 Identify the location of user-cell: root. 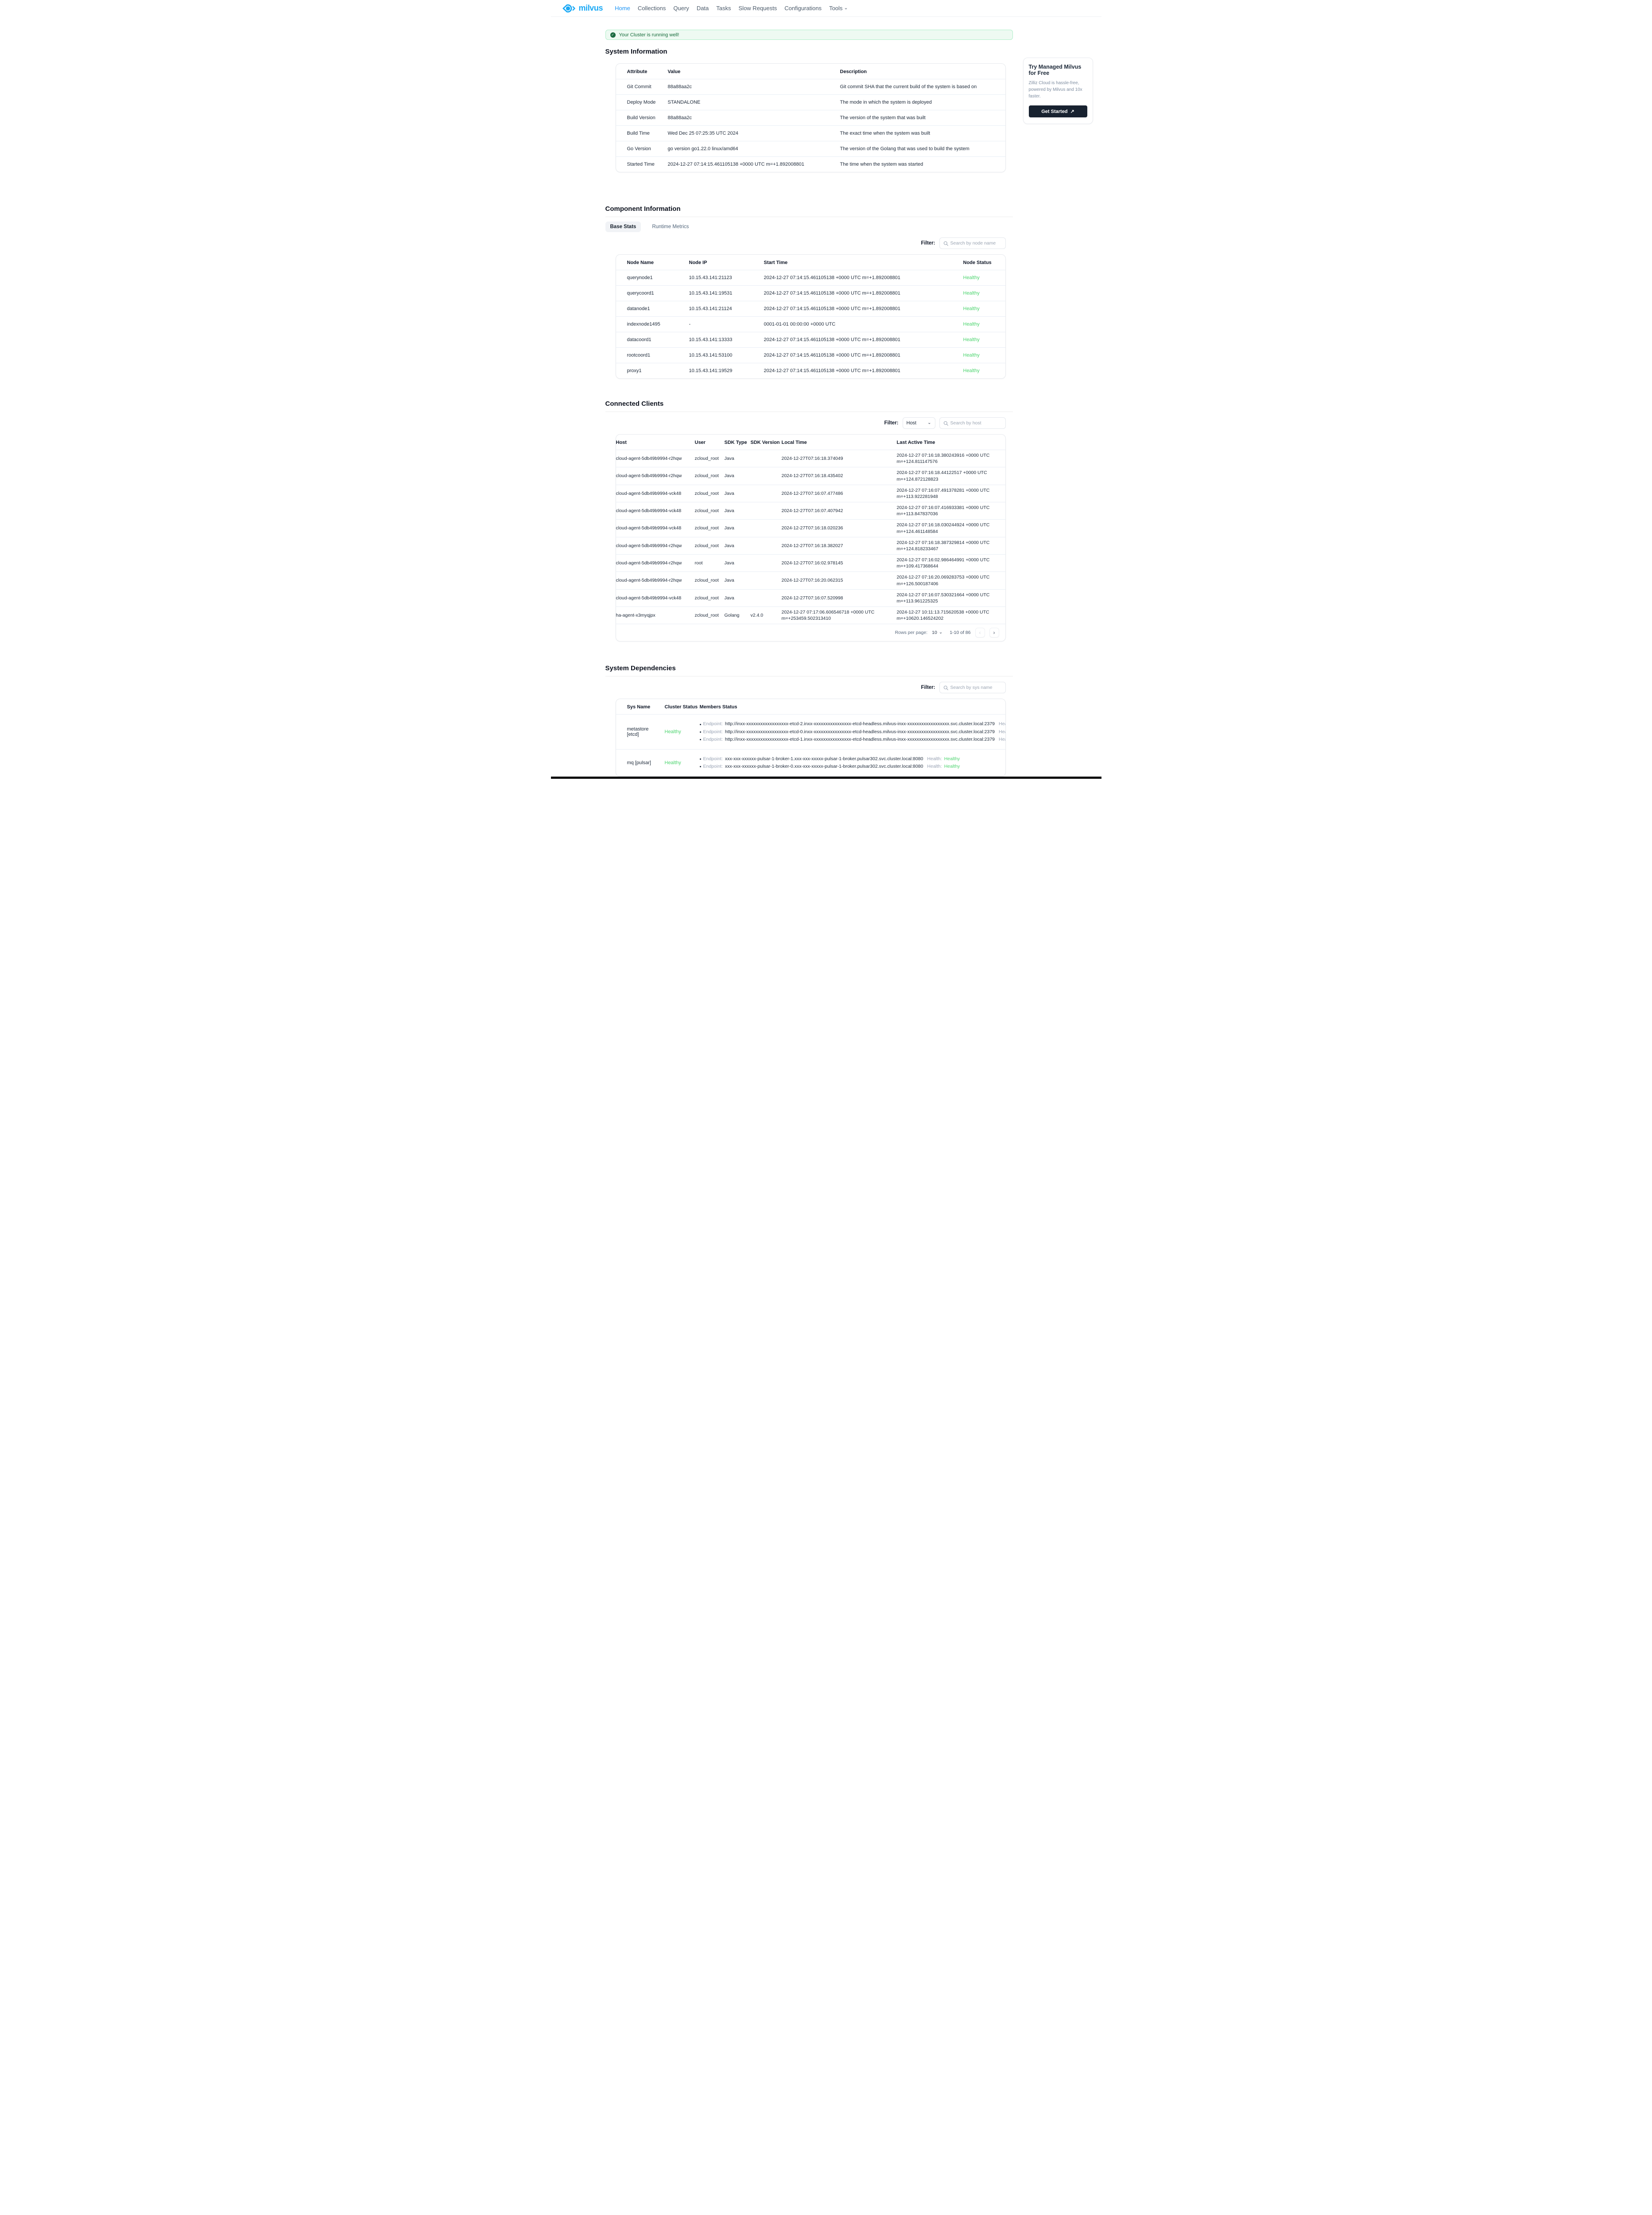
(698, 563).